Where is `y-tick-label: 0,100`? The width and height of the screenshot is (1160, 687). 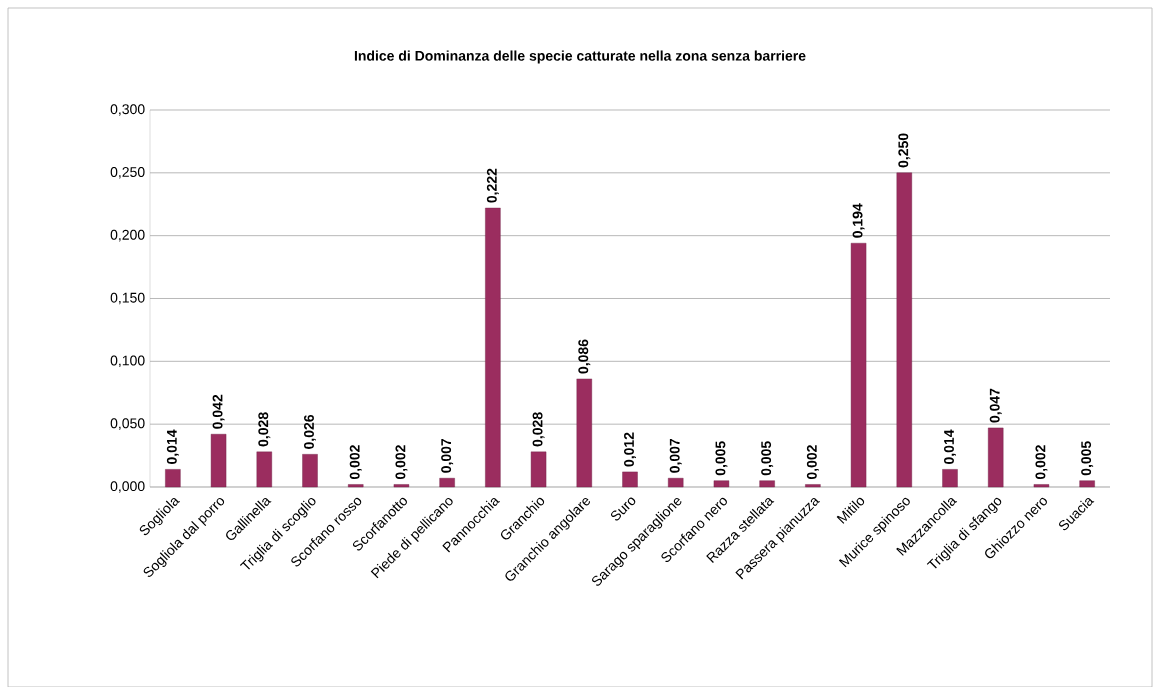 y-tick-label: 0,100 is located at coordinates (127, 361).